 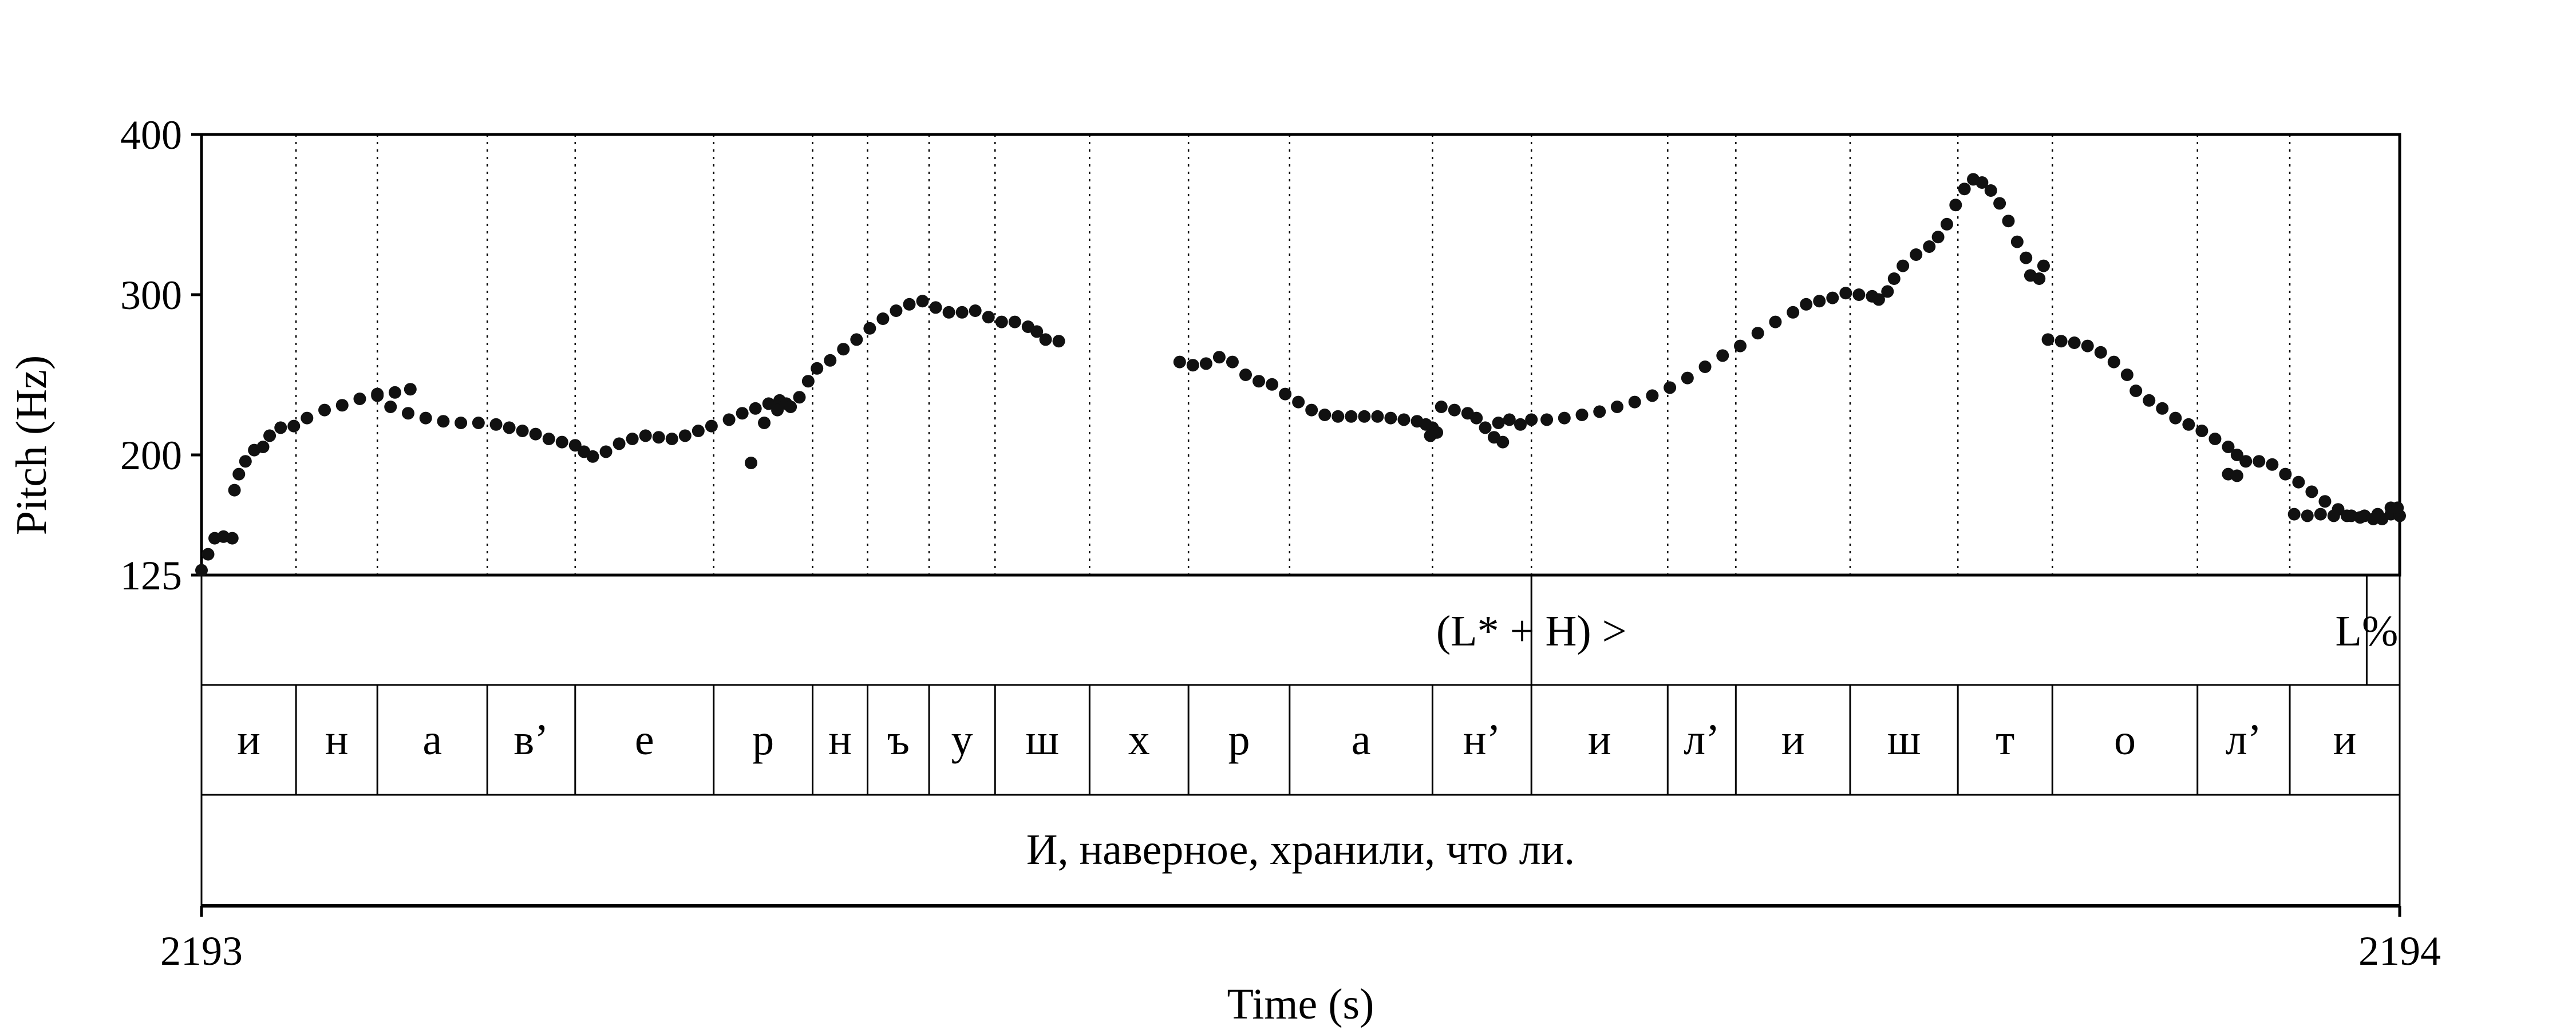 What do you see at coordinates (2125, 740) in the screenshot?
I see `segment-label: о` at bounding box center [2125, 740].